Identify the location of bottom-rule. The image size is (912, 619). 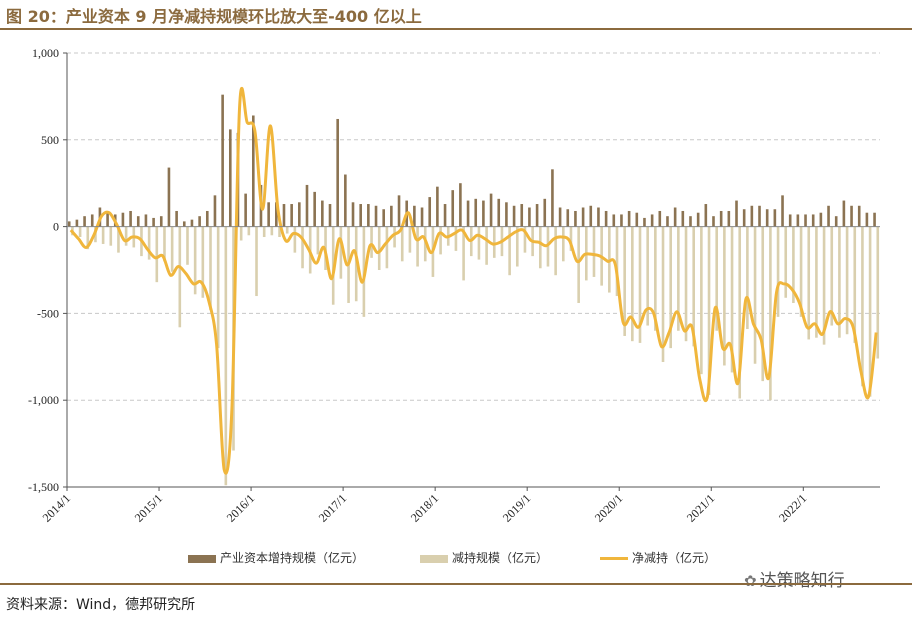
(456, 584).